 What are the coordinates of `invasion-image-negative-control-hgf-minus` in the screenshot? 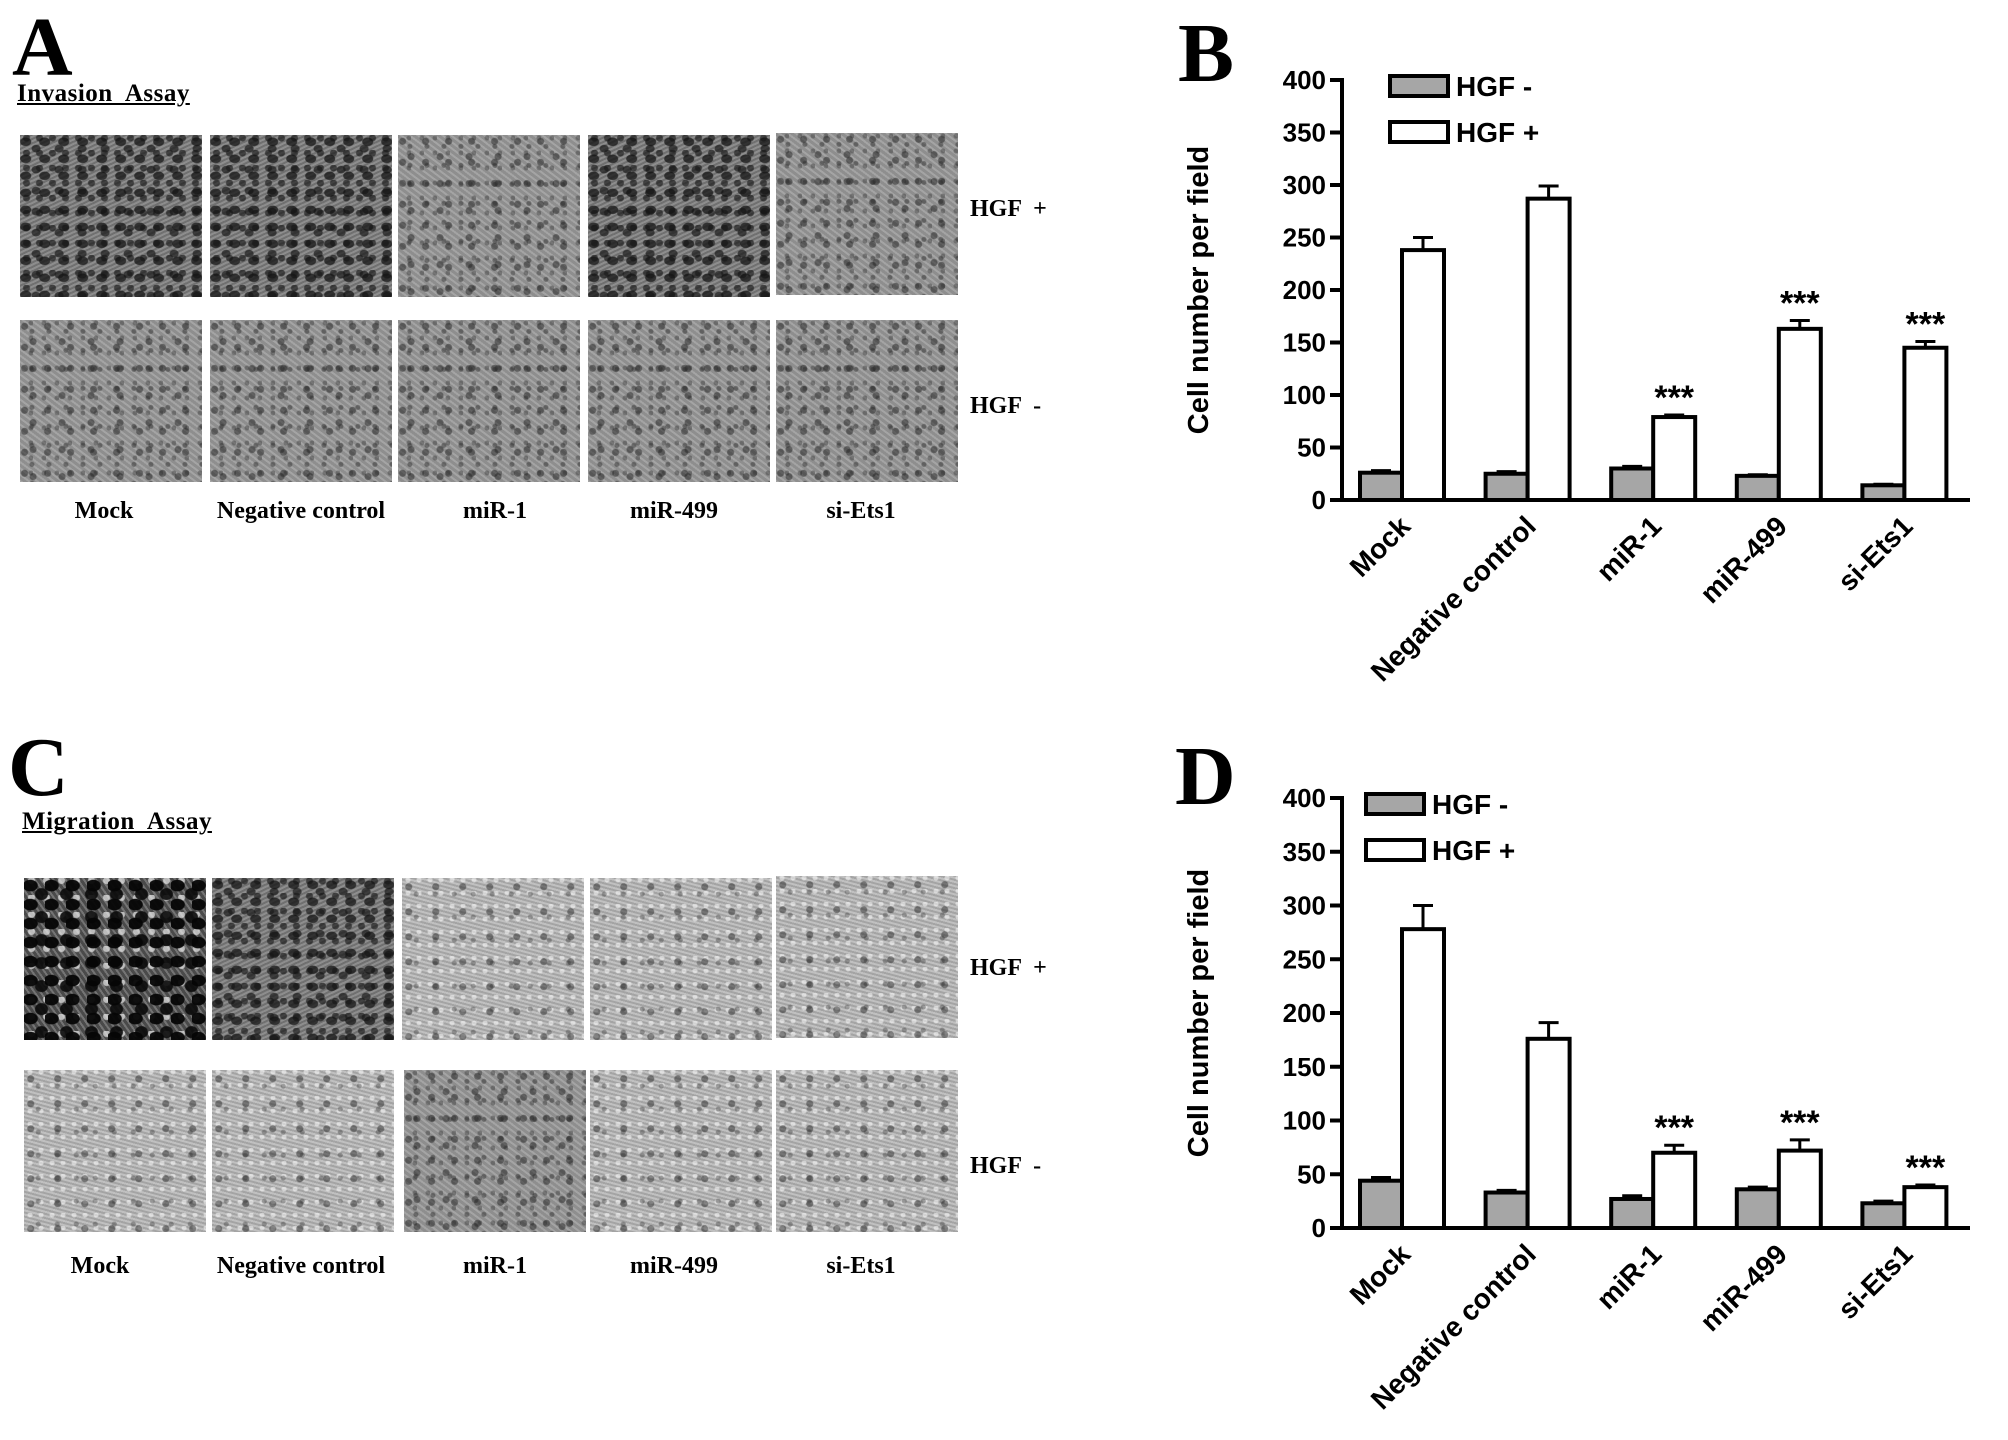 It's located at (301, 401).